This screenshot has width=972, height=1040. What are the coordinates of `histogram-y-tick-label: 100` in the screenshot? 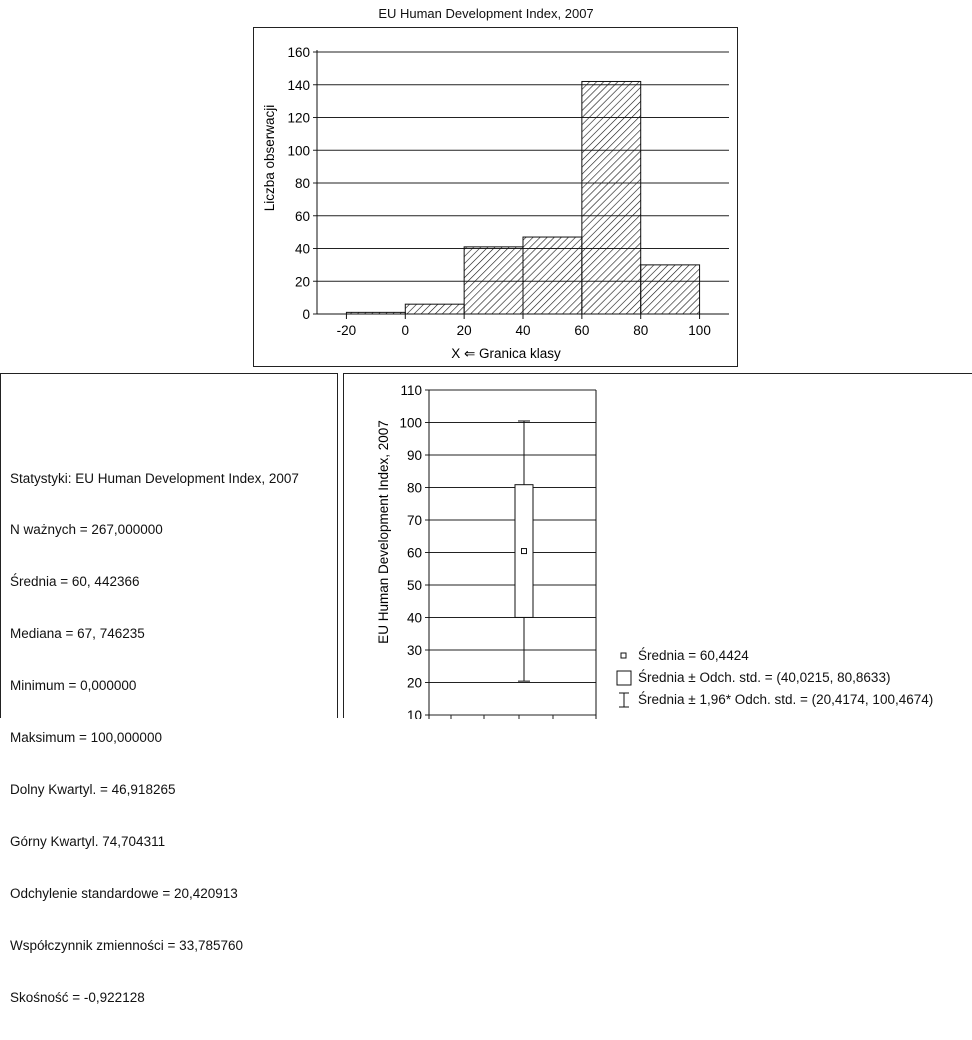 It's located at (298, 150).